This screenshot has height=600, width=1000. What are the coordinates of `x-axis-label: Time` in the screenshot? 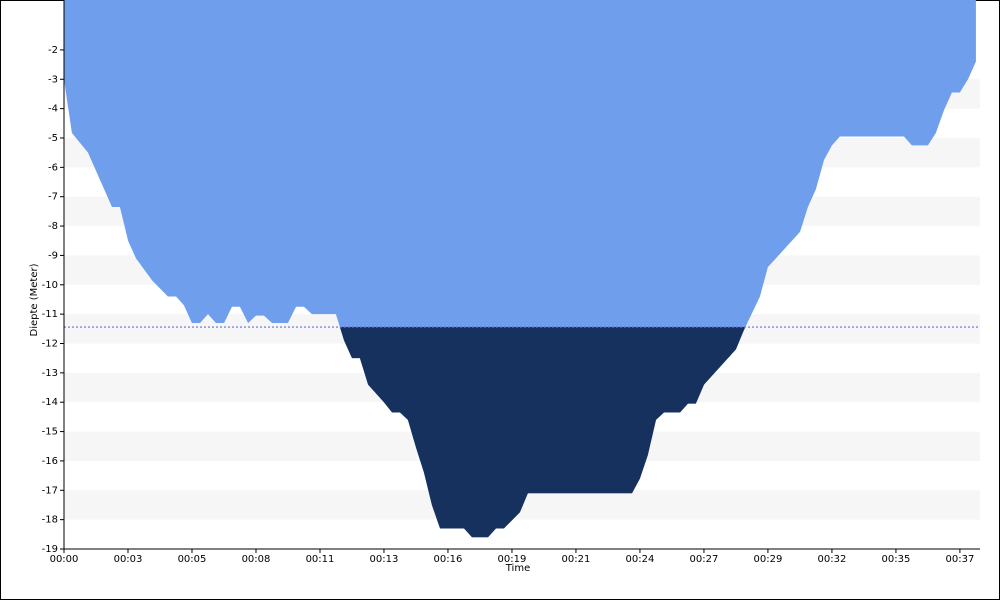 It's located at (517, 568).